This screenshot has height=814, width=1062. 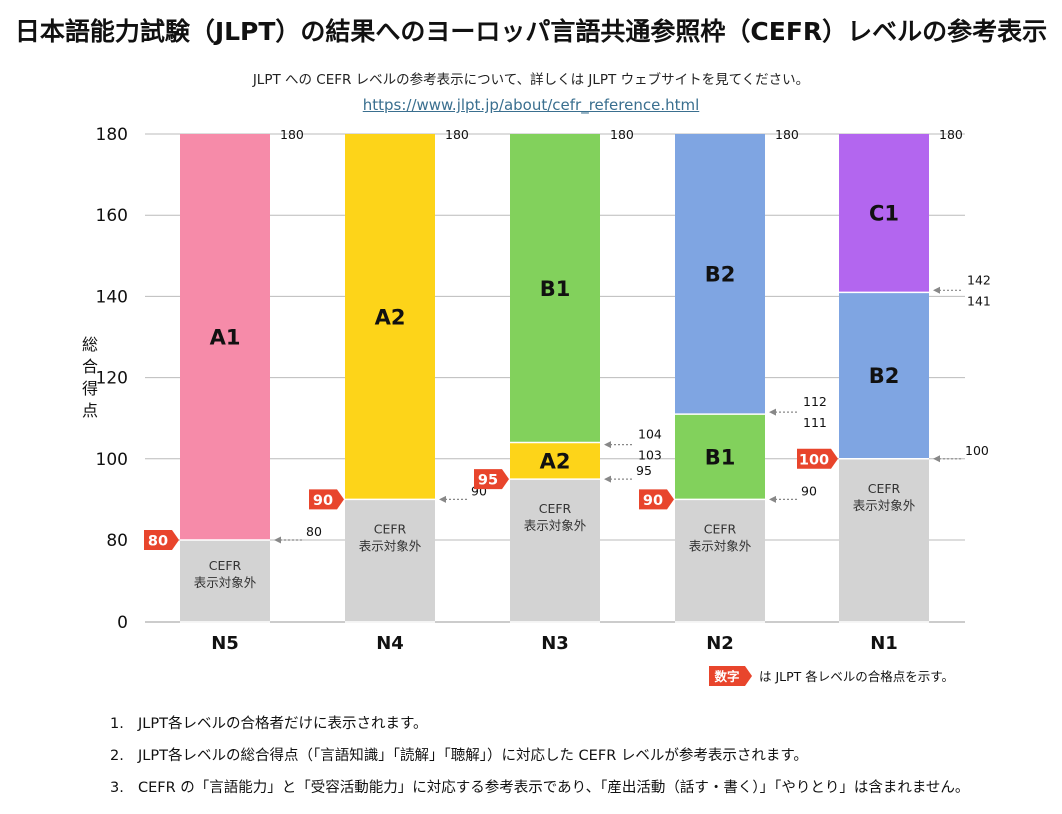 What do you see at coordinates (979, 279) in the screenshot?
I see `score-boundary-label: 142` at bounding box center [979, 279].